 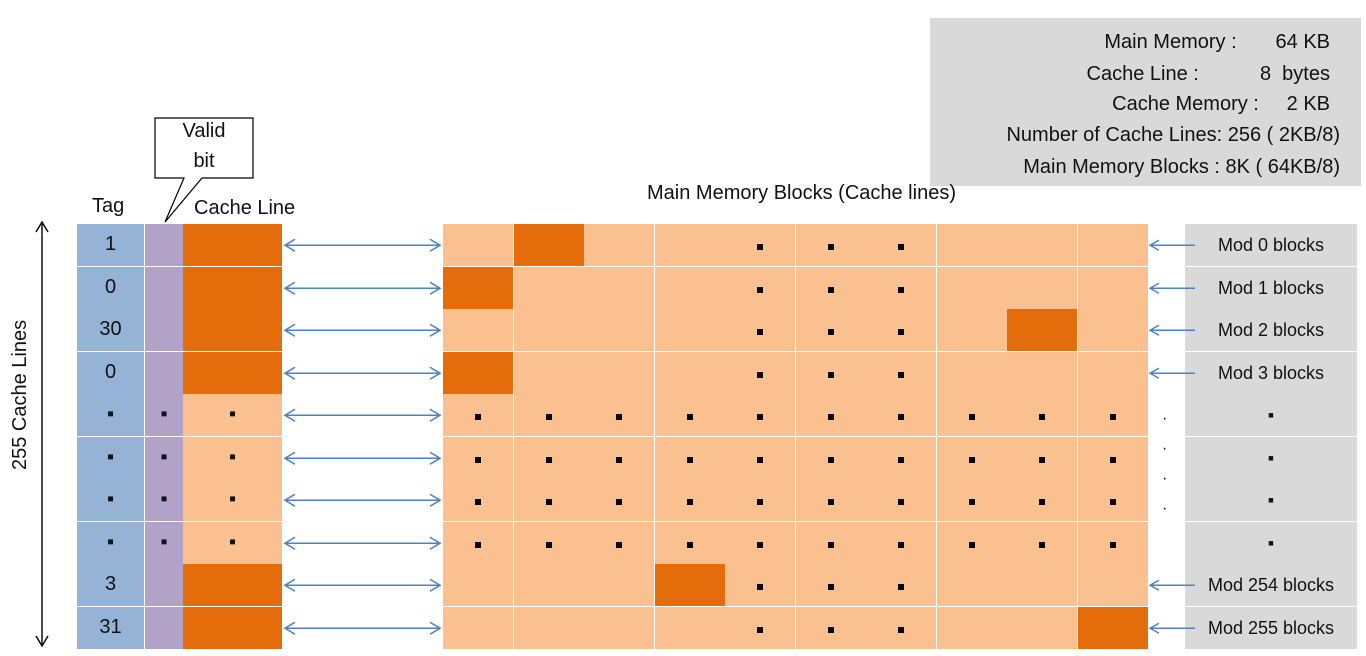 What do you see at coordinates (1271, 330) in the screenshot?
I see `mod-label: Mod 2 blocks` at bounding box center [1271, 330].